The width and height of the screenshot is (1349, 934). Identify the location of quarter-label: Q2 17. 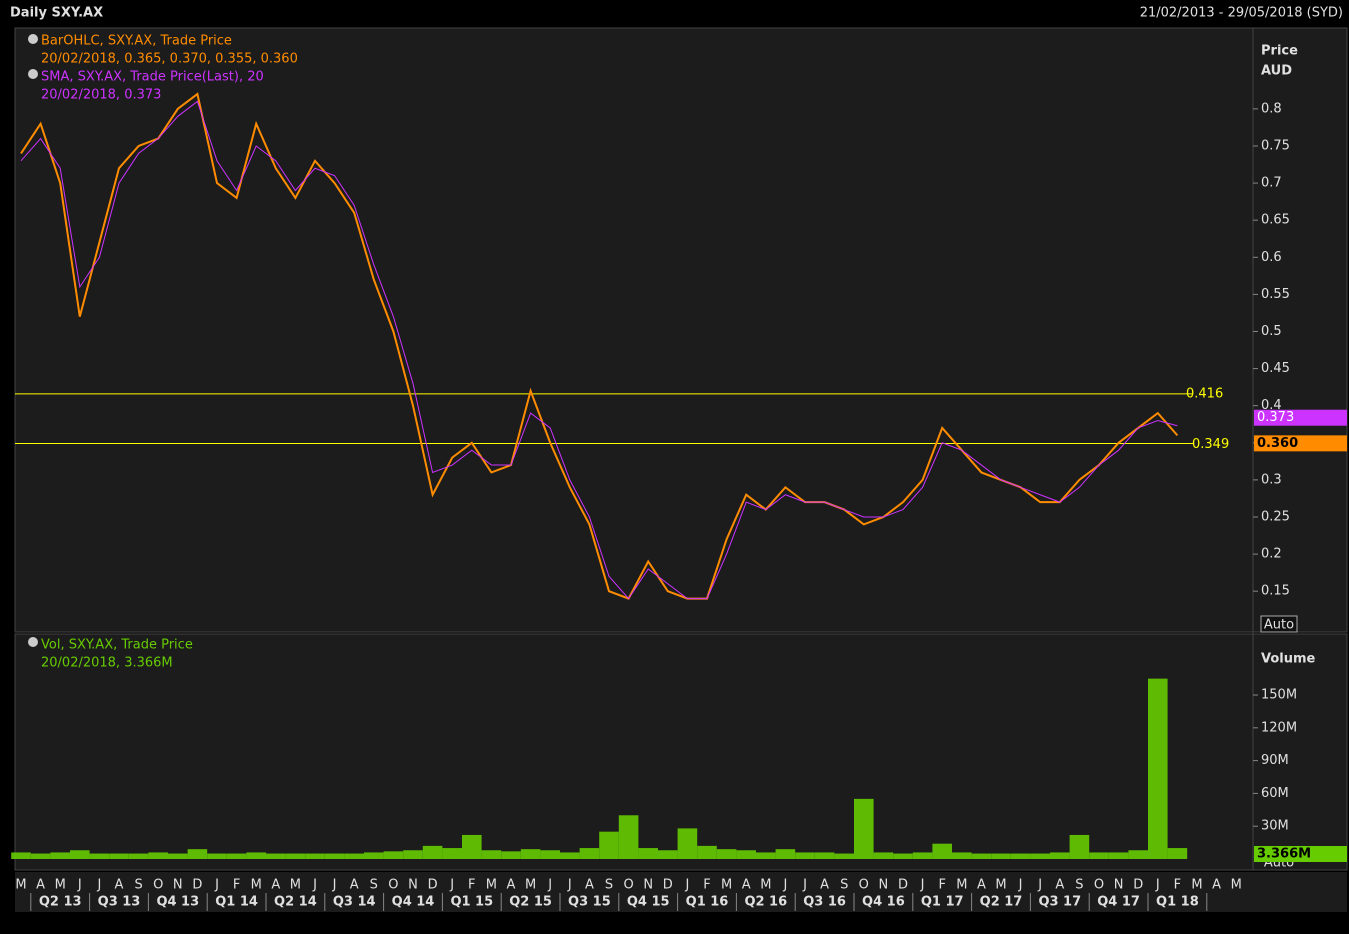
(1001, 902).